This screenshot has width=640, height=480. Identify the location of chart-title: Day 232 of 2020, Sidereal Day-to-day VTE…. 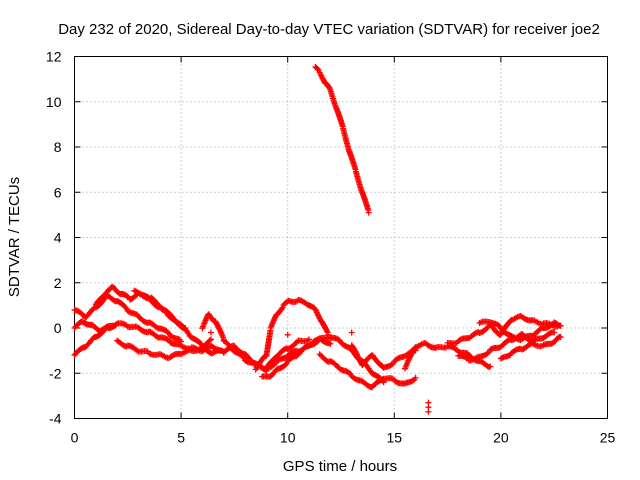
(329, 29).